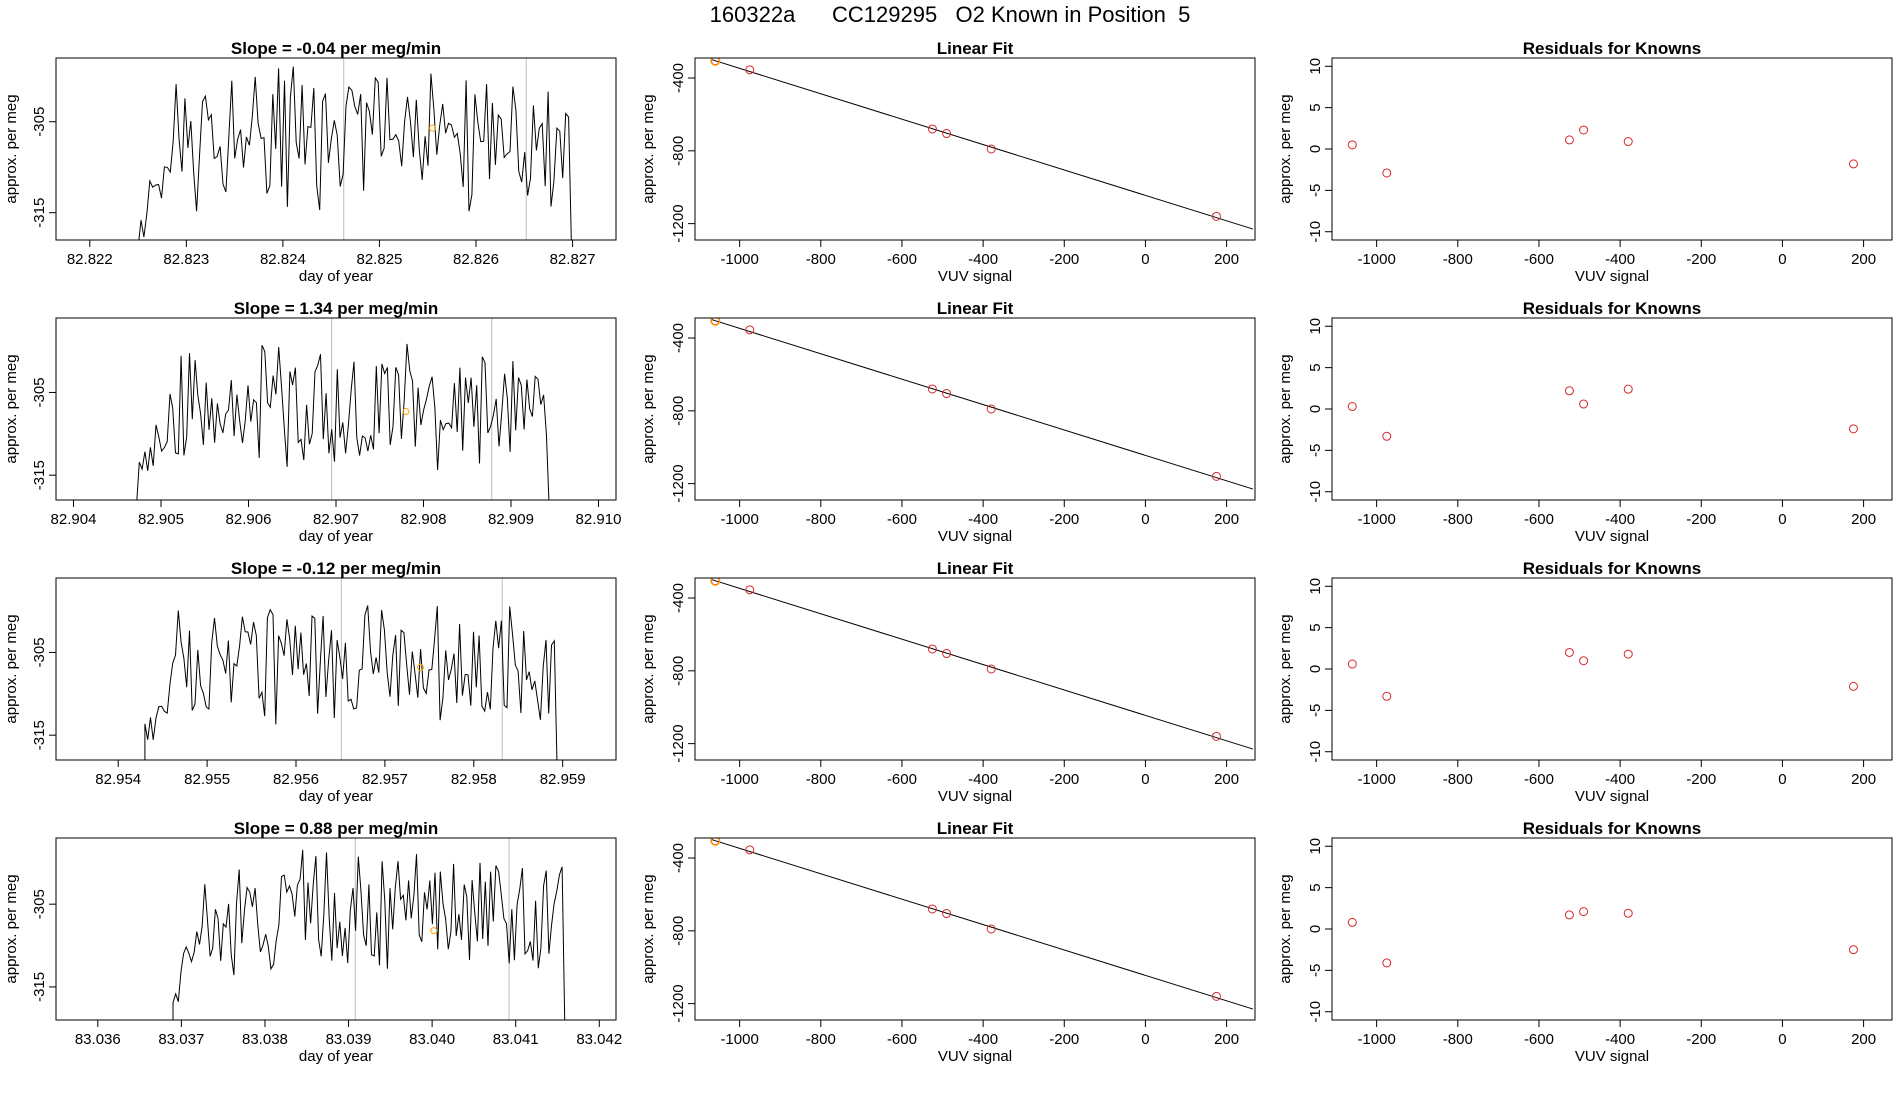 This screenshot has height=1100, width=1900. Describe the element at coordinates (249, 519) in the screenshot. I see `x-tick-label: 82.906` at that location.